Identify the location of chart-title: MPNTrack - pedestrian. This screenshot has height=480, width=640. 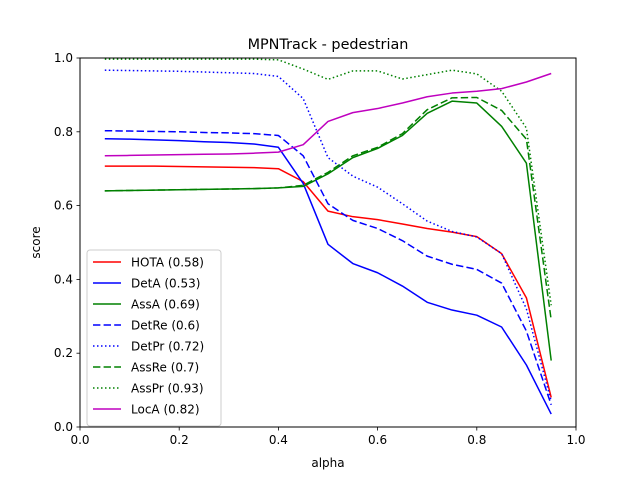
(328, 45).